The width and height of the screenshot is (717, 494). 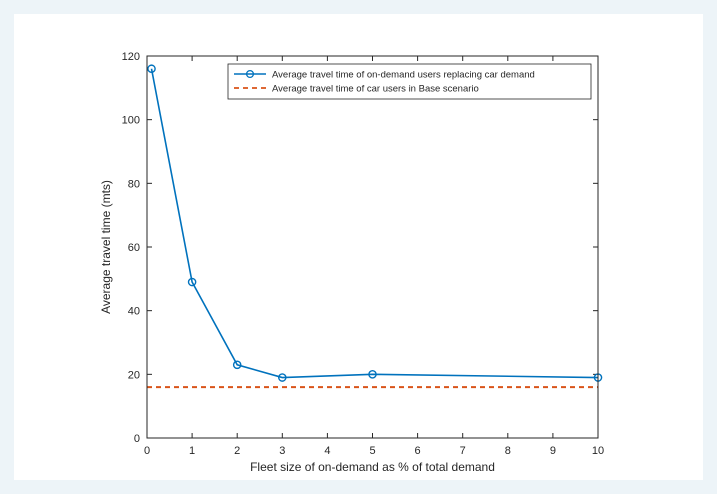 What do you see at coordinates (553, 451) in the screenshot?
I see `x-tick-label: 9` at bounding box center [553, 451].